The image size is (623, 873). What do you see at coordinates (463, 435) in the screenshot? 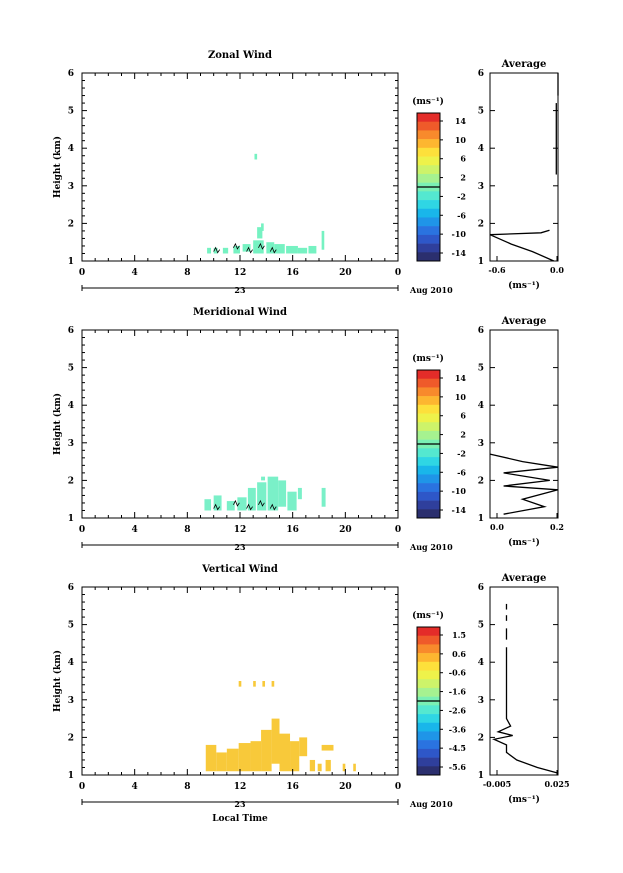
I see `colorbar-label: 2` at bounding box center [463, 435].